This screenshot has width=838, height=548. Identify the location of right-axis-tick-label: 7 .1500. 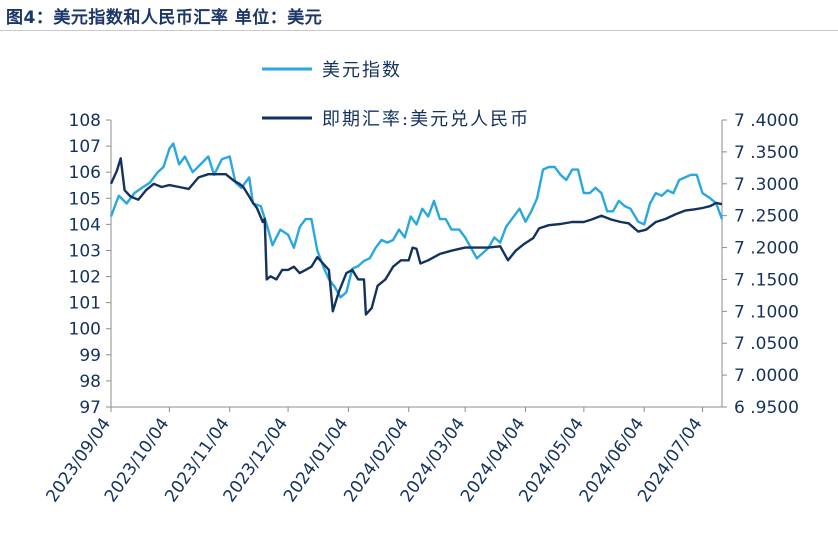
(766, 280).